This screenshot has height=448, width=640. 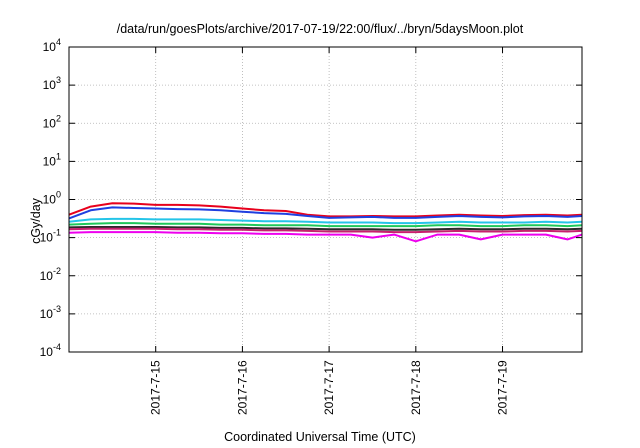 I want to click on series-layer, so click(x=325, y=222).